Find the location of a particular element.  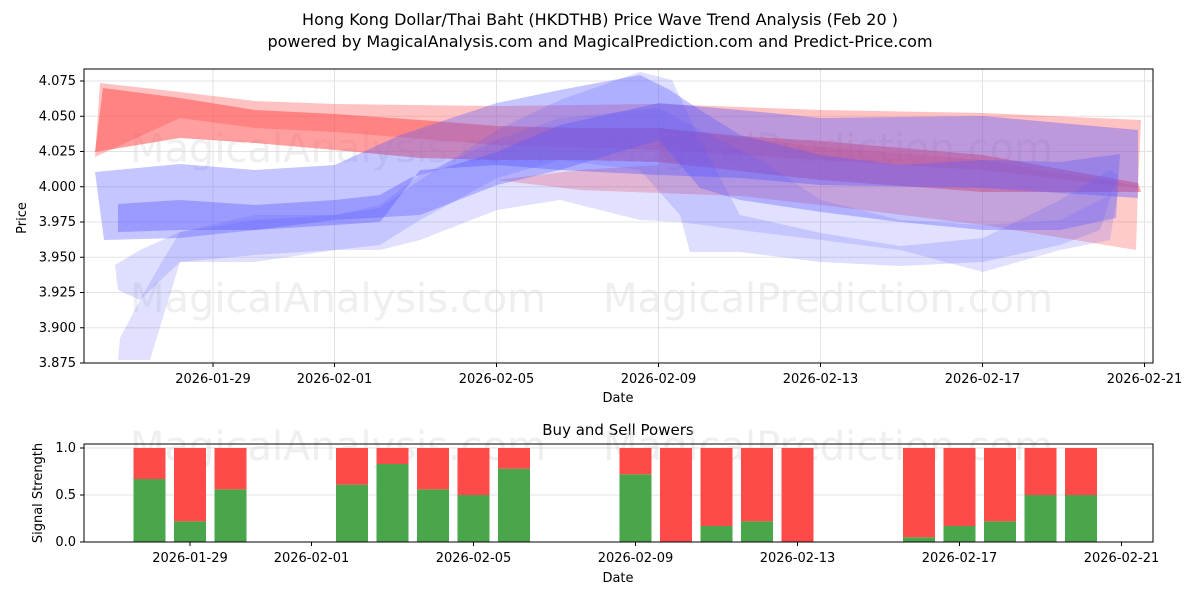

price-y-label: Price is located at coordinates (22, 218).